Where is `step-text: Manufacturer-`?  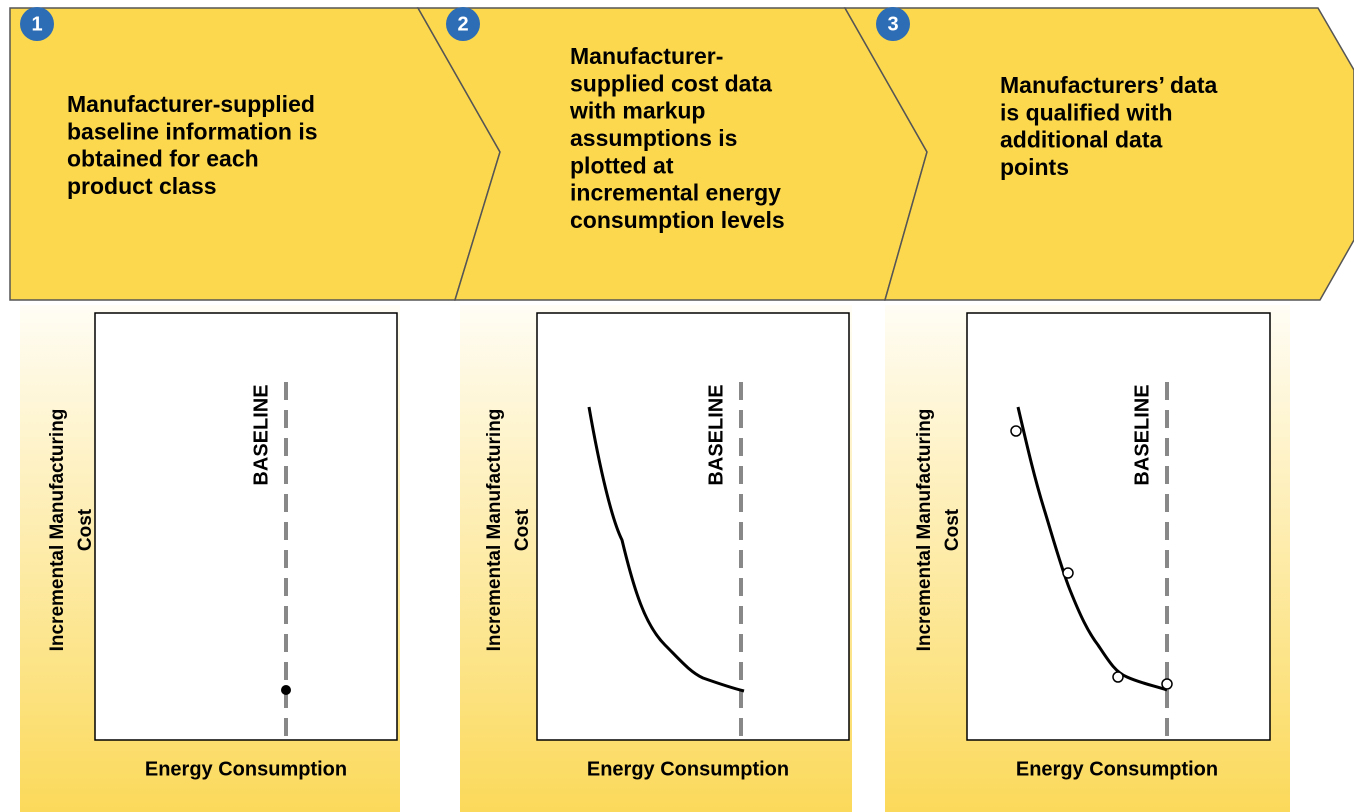 step-text: Manufacturer- is located at coordinates (646, 56).